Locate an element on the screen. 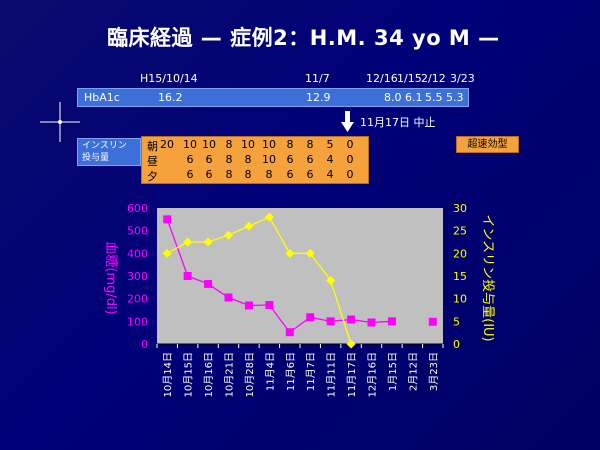  insulin-dose-label: インスリン 投与量 is located at coordinates (109, 152).